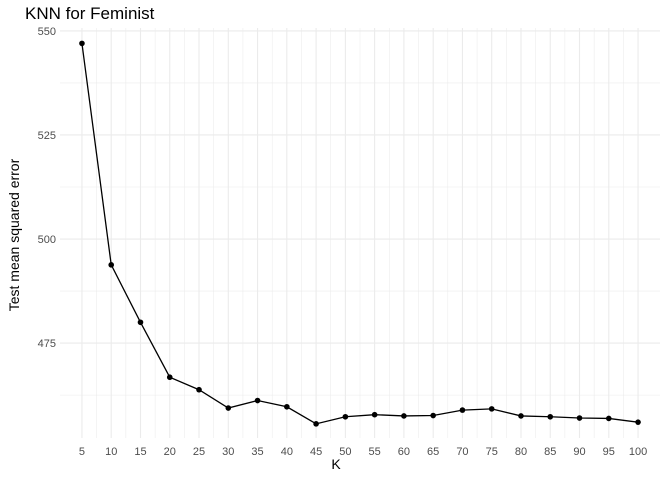  Describe the element at coordinates (345, 452) in the screenshot. I see `x-tick-label: 50` at that location.